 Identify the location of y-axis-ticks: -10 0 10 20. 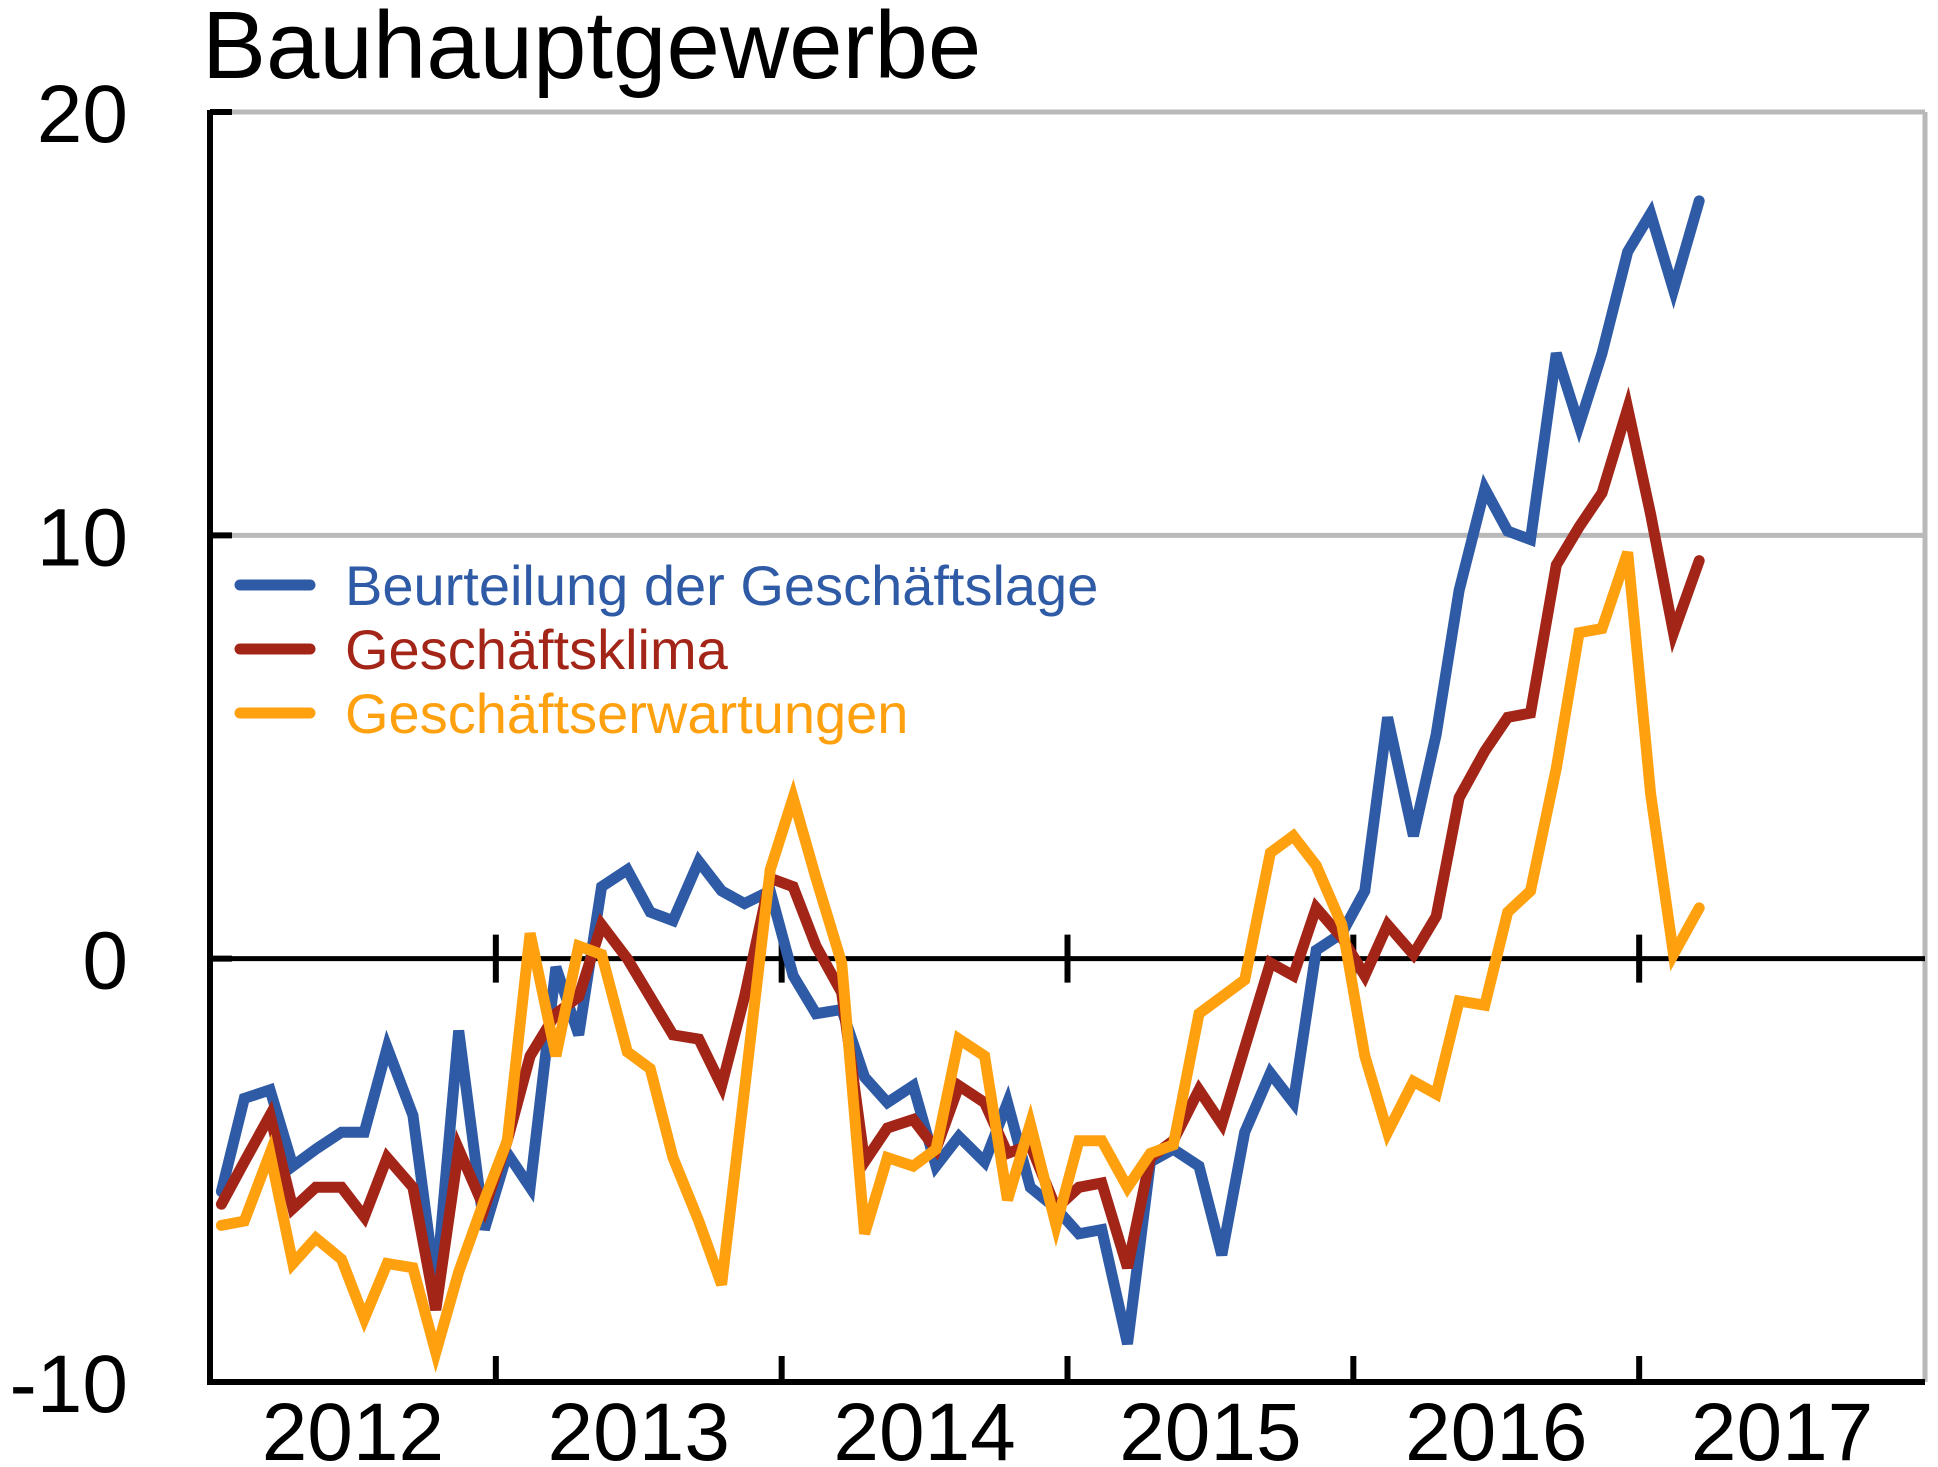
(120, 749).